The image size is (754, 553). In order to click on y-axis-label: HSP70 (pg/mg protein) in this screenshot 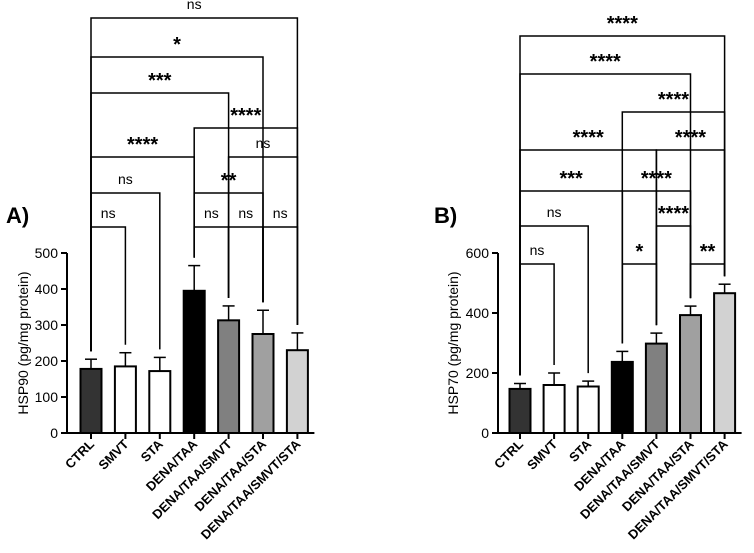, I will do `click(453, 342)`.